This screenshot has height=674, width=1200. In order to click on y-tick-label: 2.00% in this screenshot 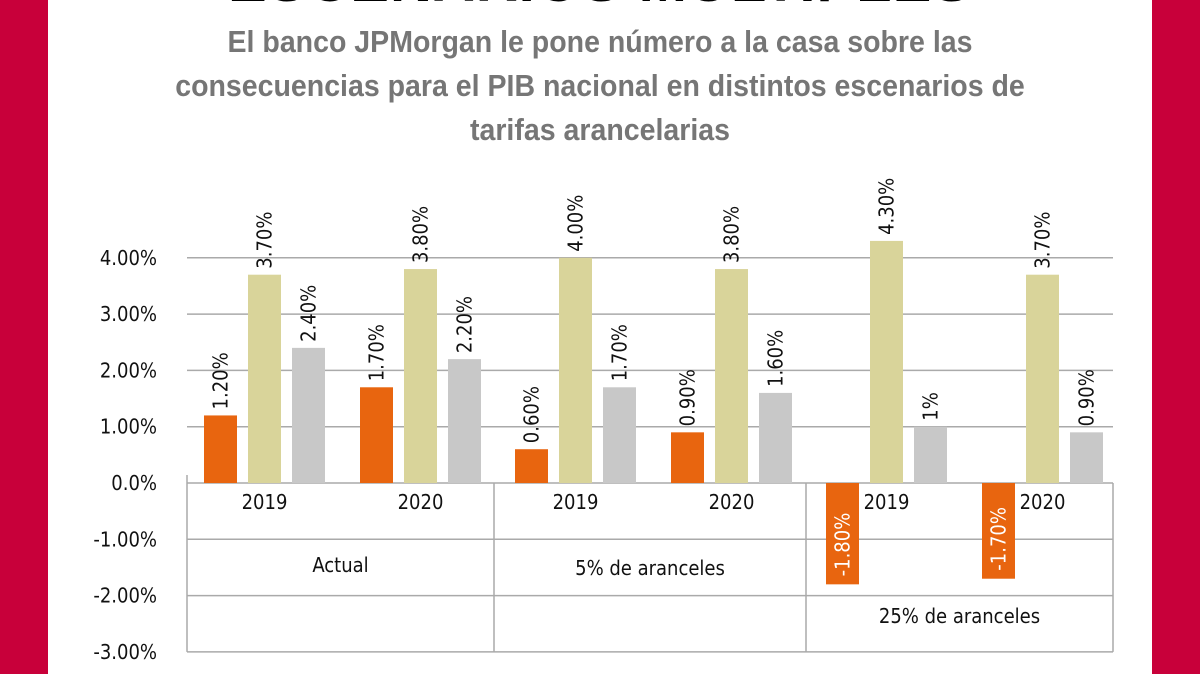, I will do `click(128, 370)`.